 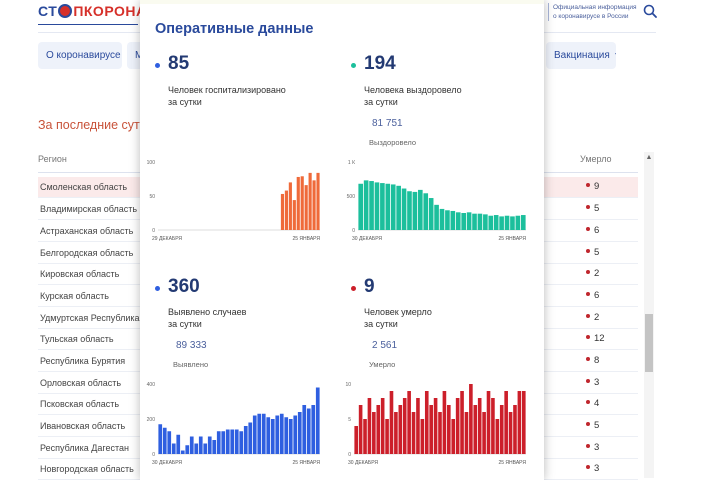 I want to click on column-header-deaths: Умерло, so click(x=596, y=159).